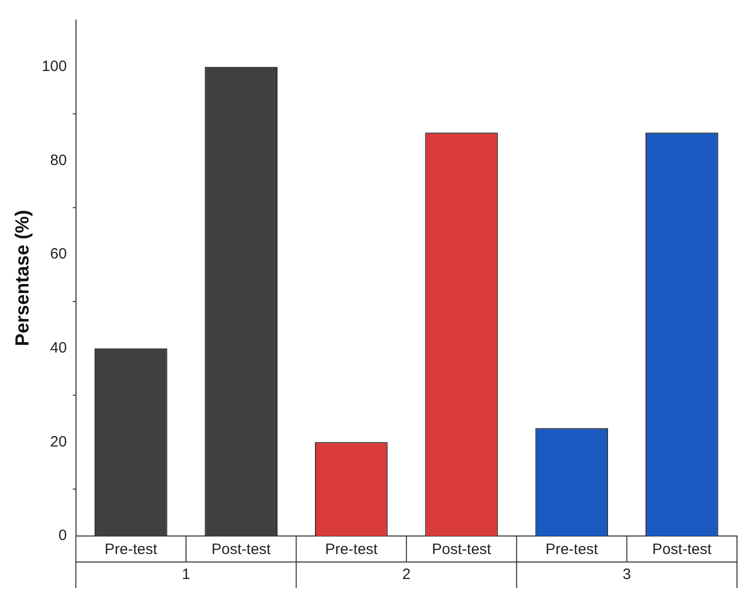 Image resolution: width=749 pixels, height=602 pixels. What do you see at coordinates (406, 575) in the screenshot?
I see `text: 2` at bounding box center [406, 575].